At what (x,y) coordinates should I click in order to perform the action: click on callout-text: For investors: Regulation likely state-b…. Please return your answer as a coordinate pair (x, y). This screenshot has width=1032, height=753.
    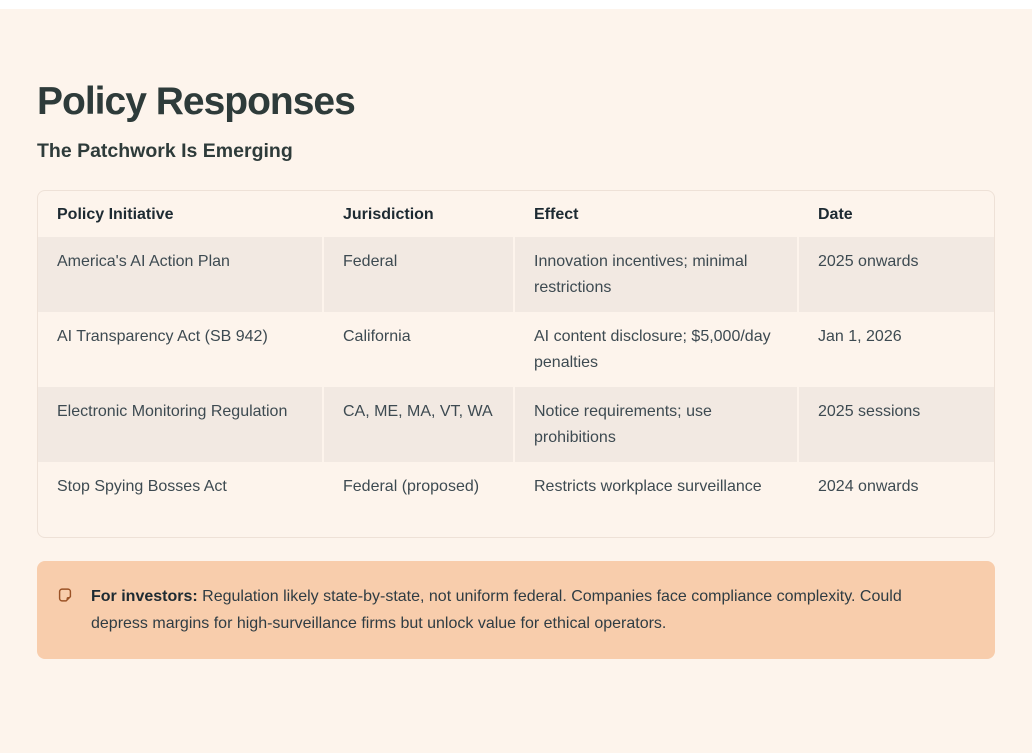
    Looking at the image, I should click on (525, 610).